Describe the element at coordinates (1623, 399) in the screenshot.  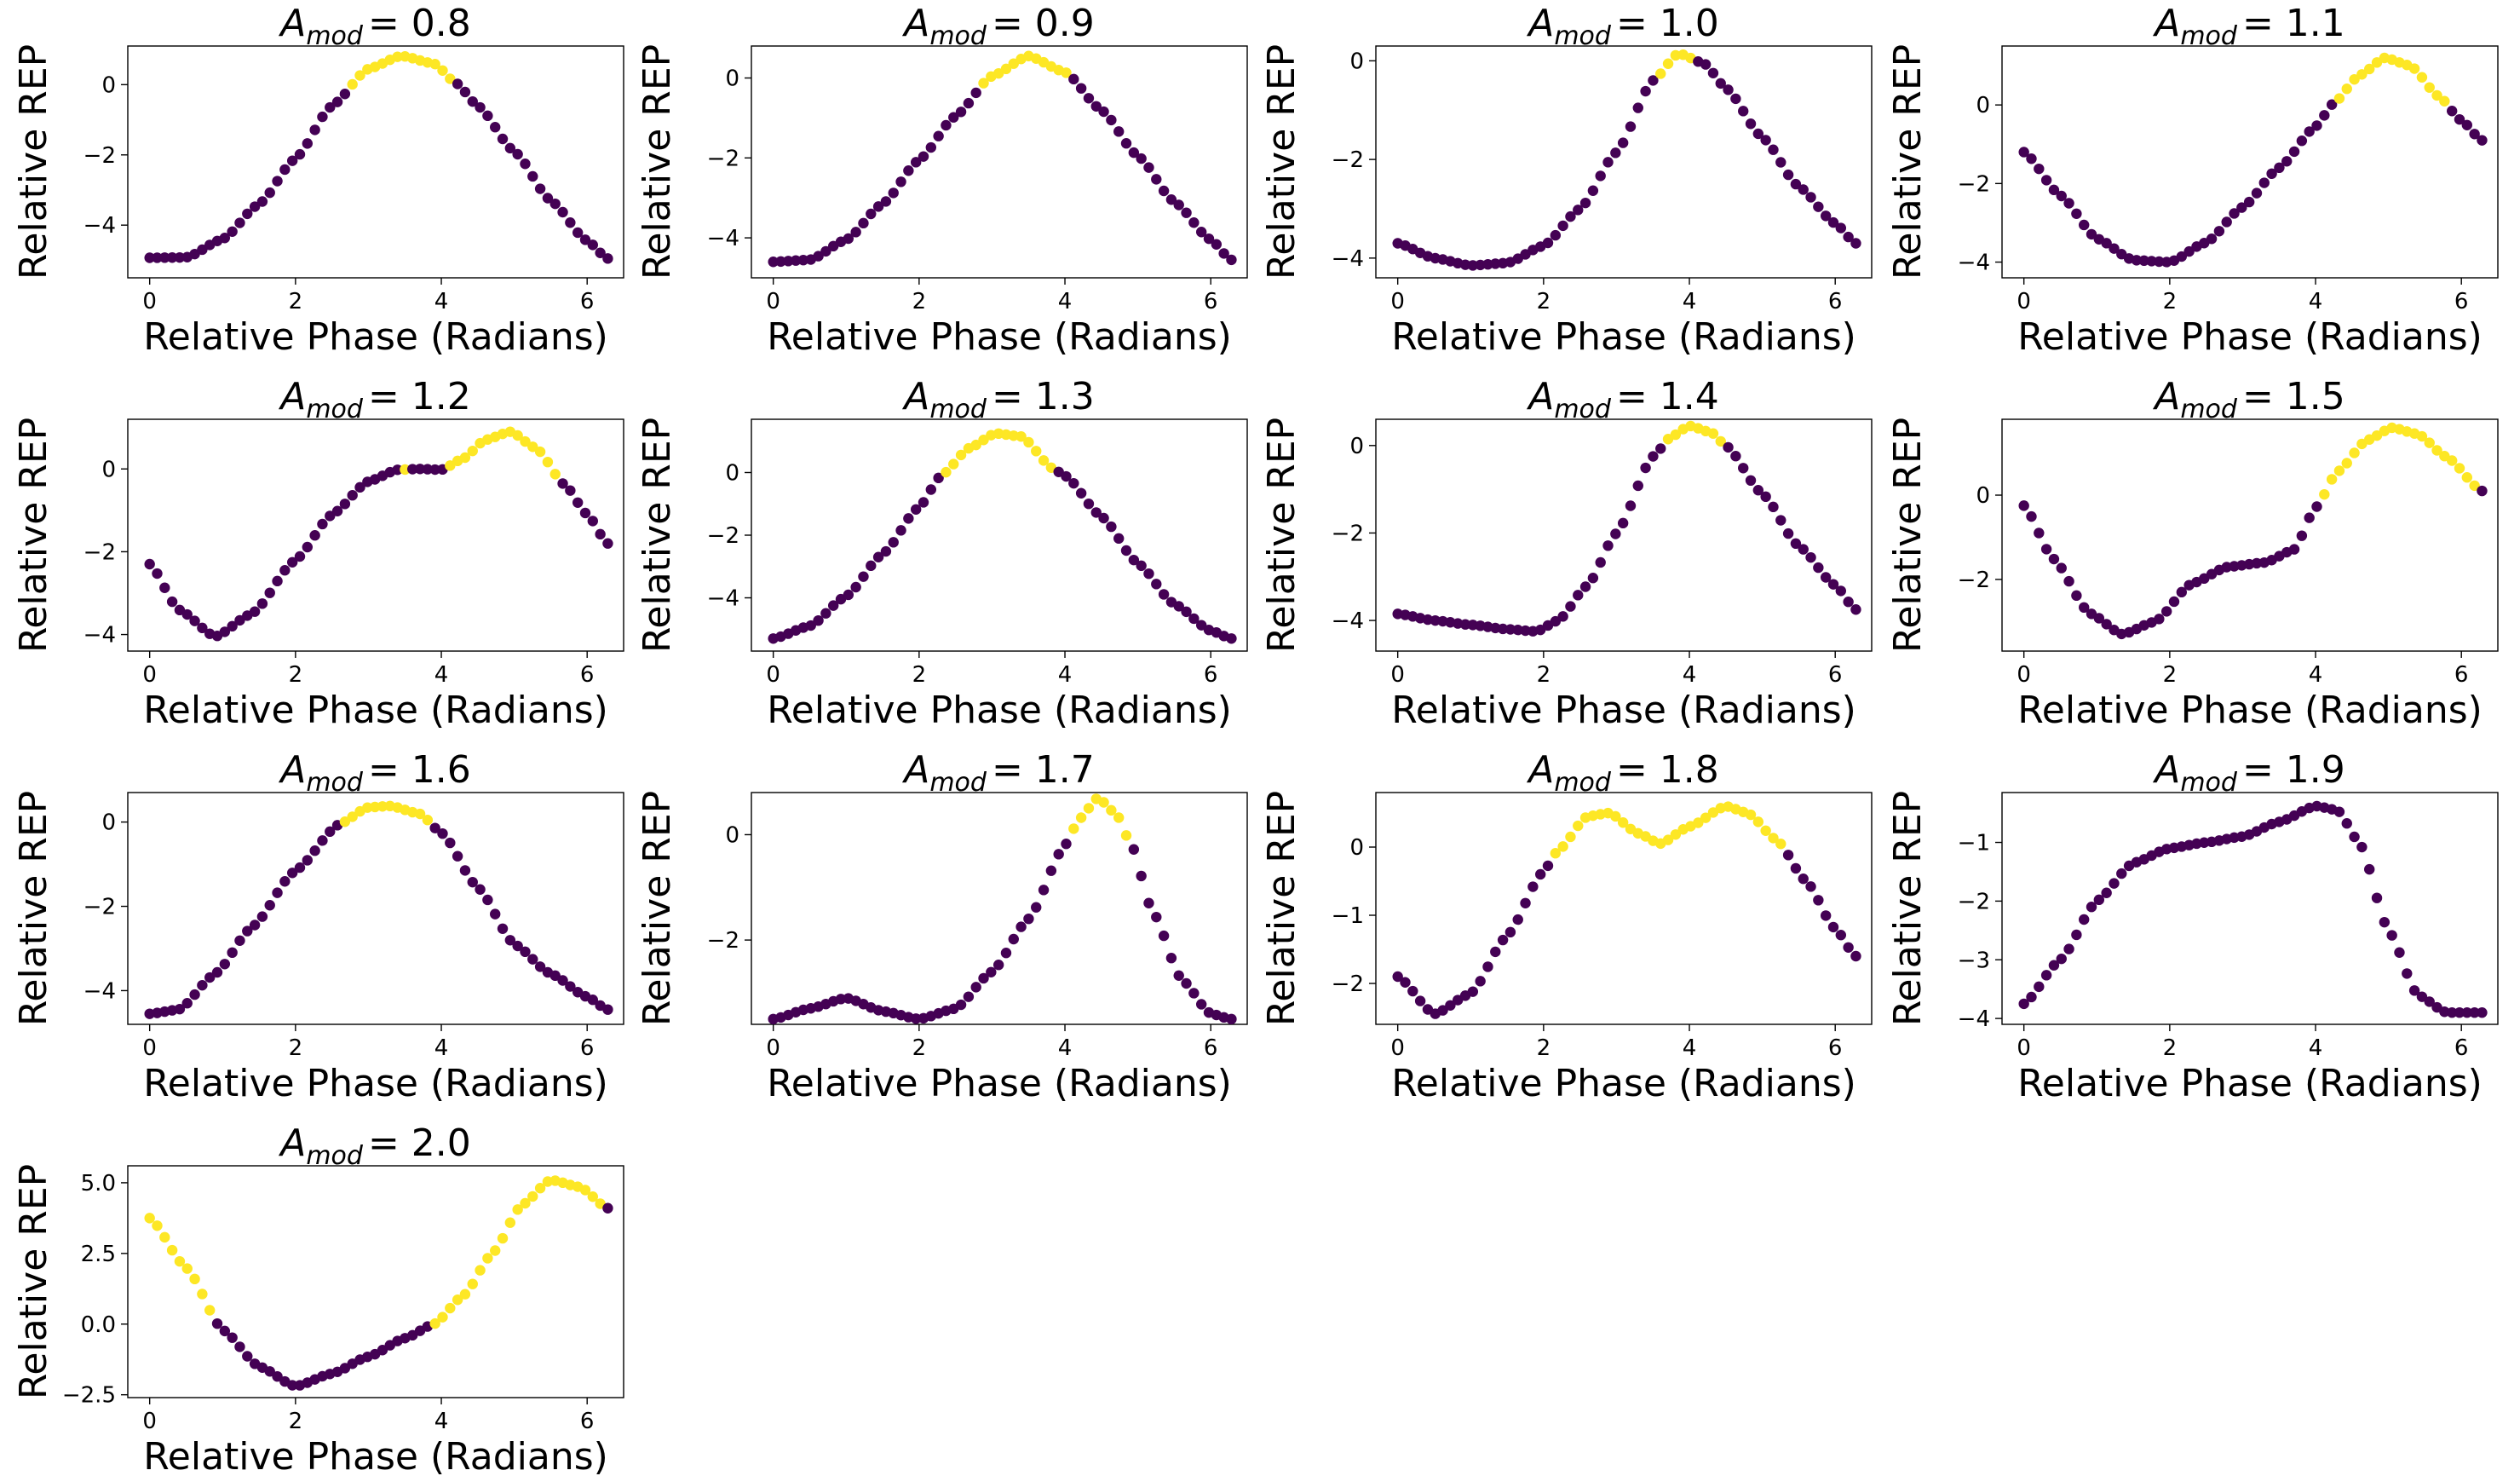
I see `plot-title: Amod = 1.4` at that location.